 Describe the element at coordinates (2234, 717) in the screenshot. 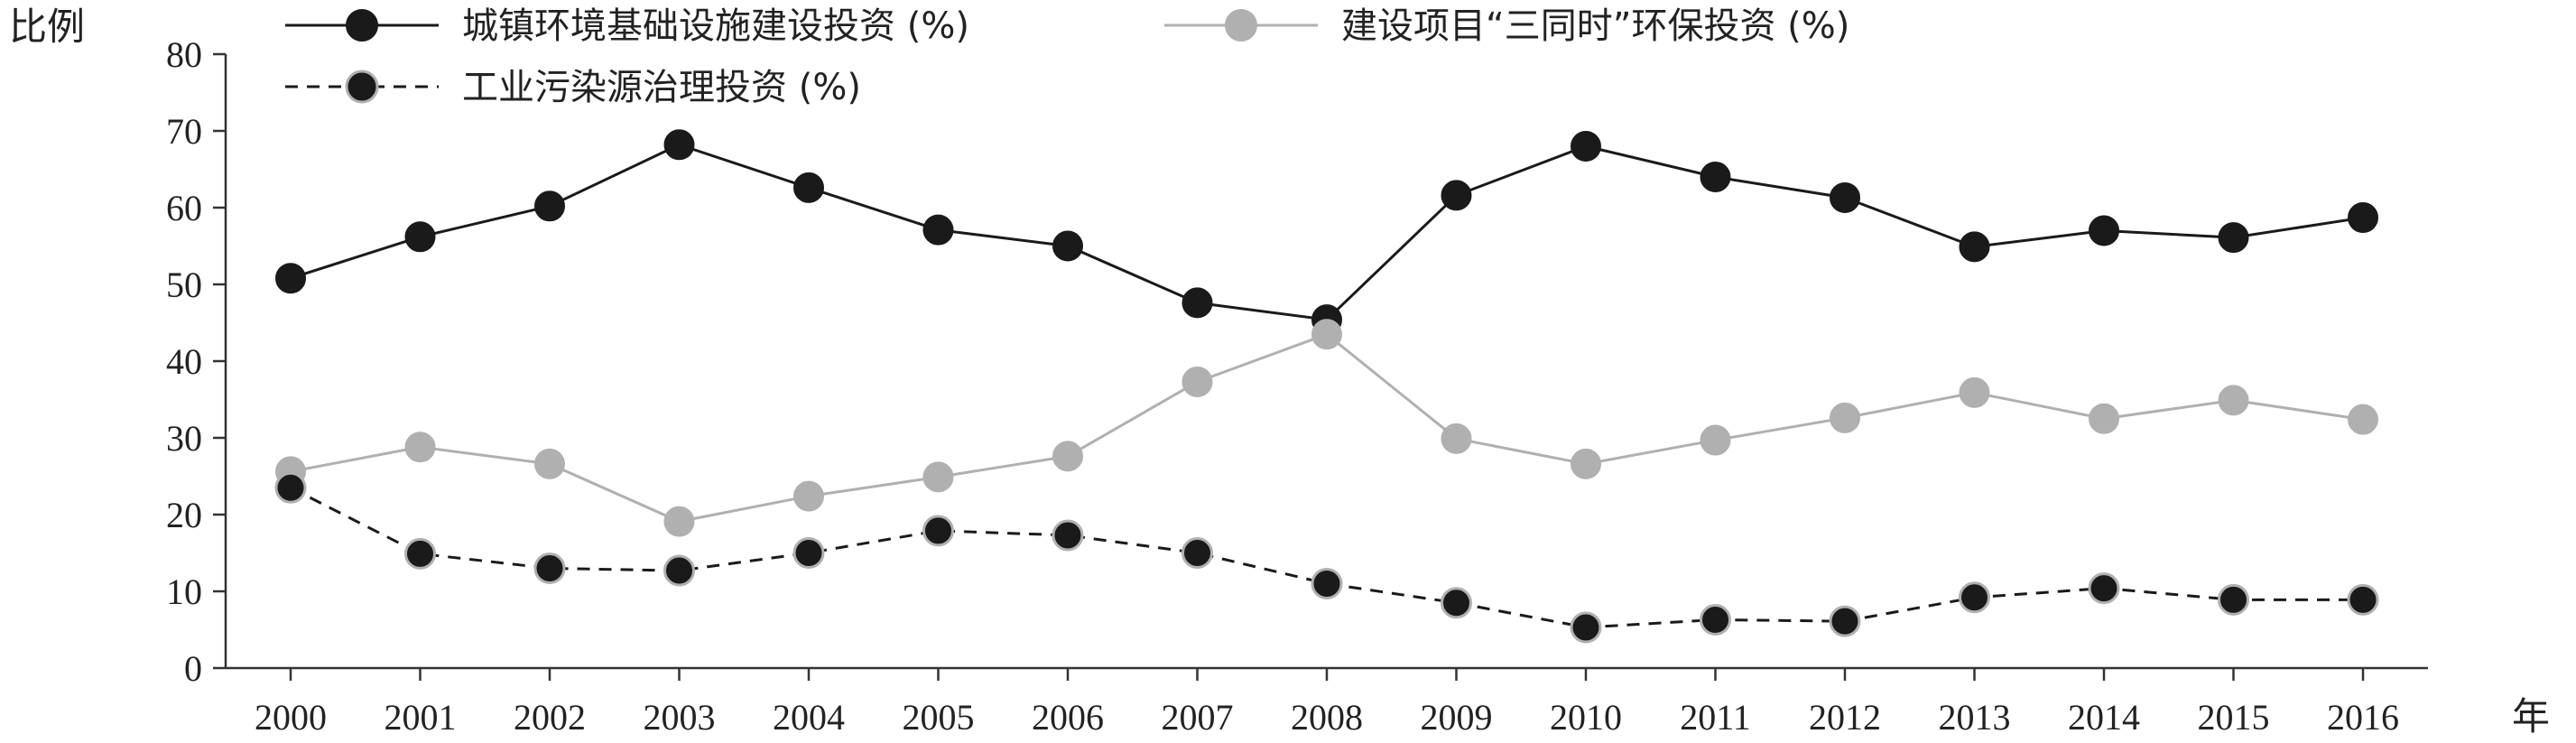

I see `x-tick-label: 2015` at that location.